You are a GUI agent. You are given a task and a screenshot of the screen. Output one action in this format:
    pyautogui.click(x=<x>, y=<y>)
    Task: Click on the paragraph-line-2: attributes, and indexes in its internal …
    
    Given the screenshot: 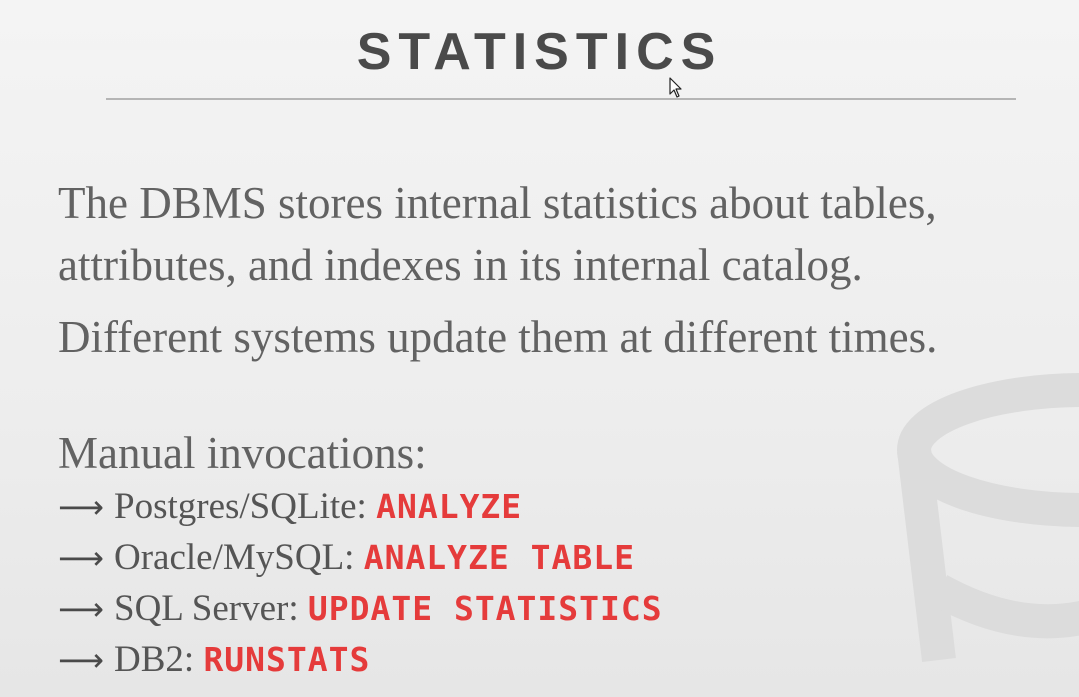 What is the action you would take?
    pyautogui.click(x=460, y=265)
    